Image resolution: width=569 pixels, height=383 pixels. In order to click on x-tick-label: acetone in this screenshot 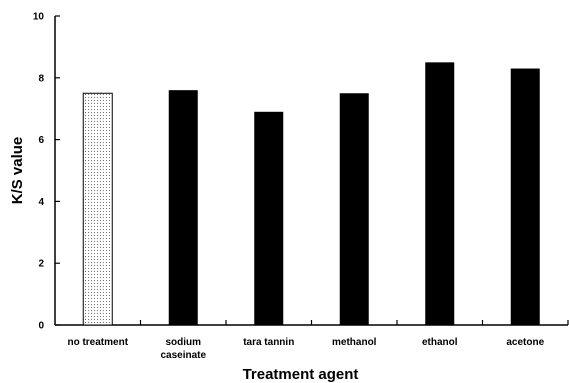, I will do `click(525, 342)`.